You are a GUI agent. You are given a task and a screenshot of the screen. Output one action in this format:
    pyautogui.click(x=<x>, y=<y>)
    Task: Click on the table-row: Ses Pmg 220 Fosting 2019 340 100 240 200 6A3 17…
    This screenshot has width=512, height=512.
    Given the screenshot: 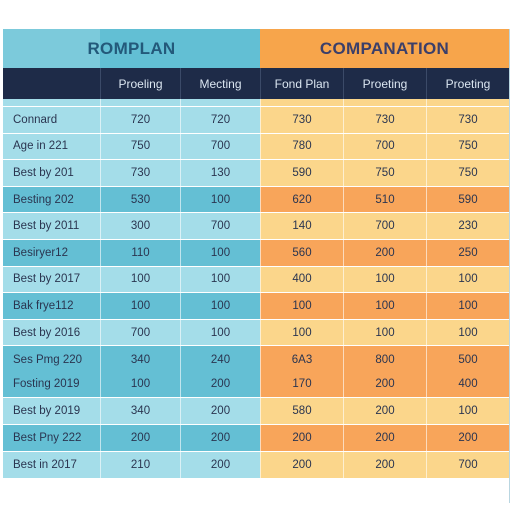 What is the action you would take?
    pyautogui.click(x=256, y=372)
    